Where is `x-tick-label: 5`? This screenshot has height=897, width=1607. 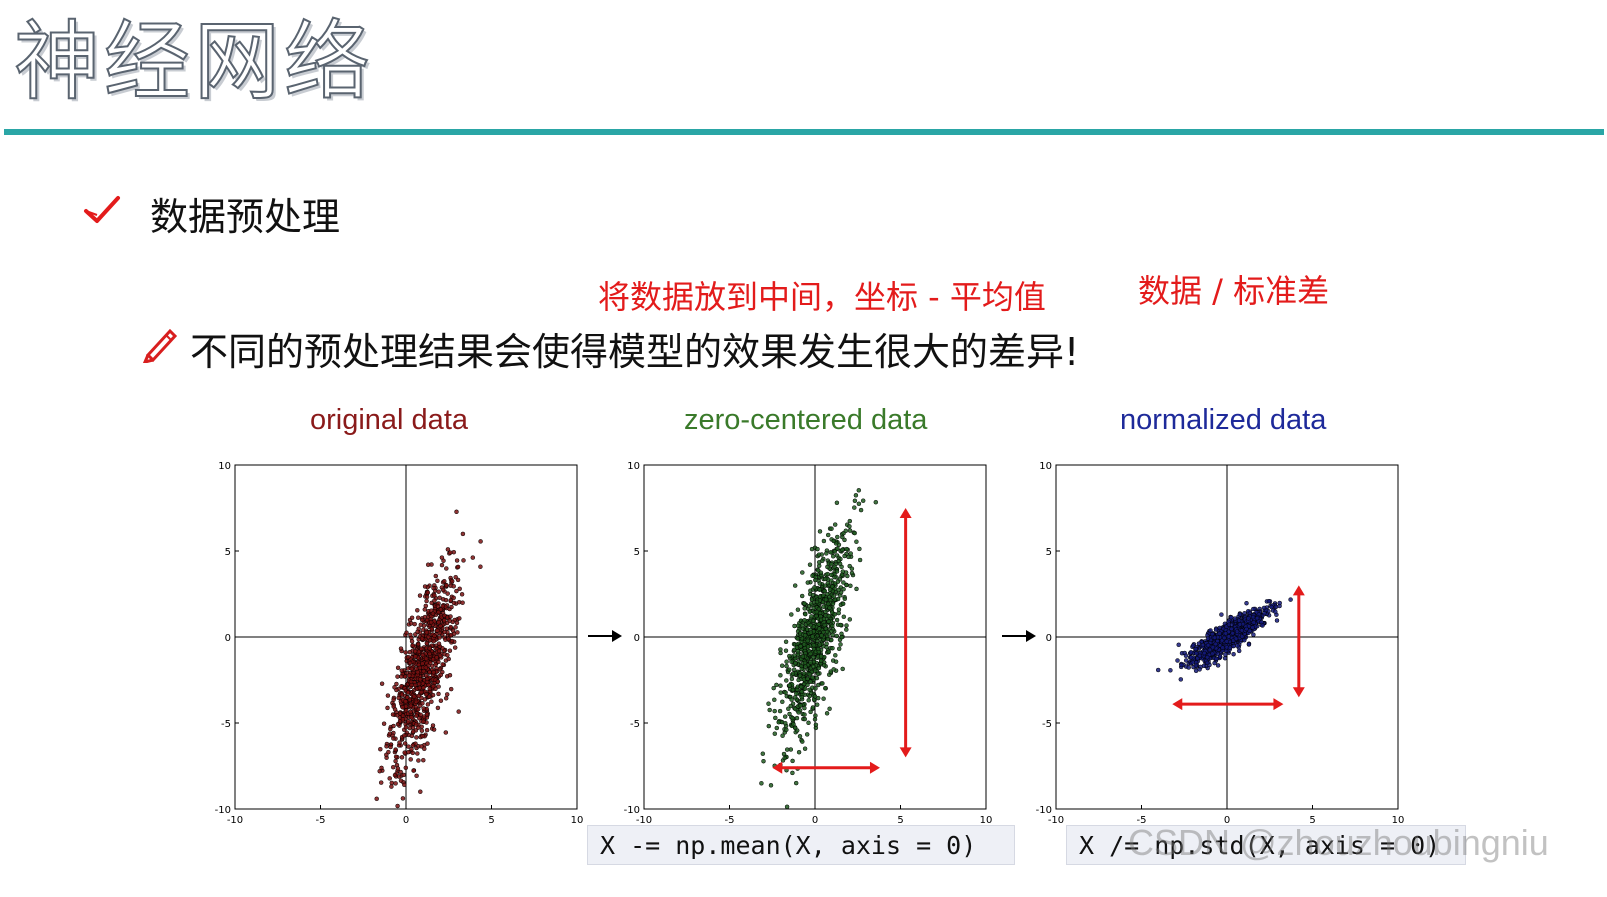 x-tick-label: 5 is located at coordinates (1312, 820).